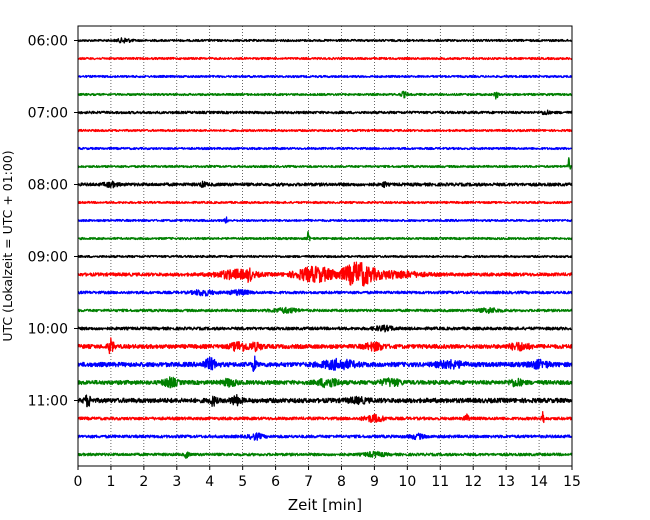 The height and width of the screenshot is (520, 650). What do you see at coordinates (327, 478) in the screenshot?
I see `x-axis-ticks: 0 1 2 3 4 5 6 7 8 9 10 11 12 13 14 15` at bounding box center [327, 478].